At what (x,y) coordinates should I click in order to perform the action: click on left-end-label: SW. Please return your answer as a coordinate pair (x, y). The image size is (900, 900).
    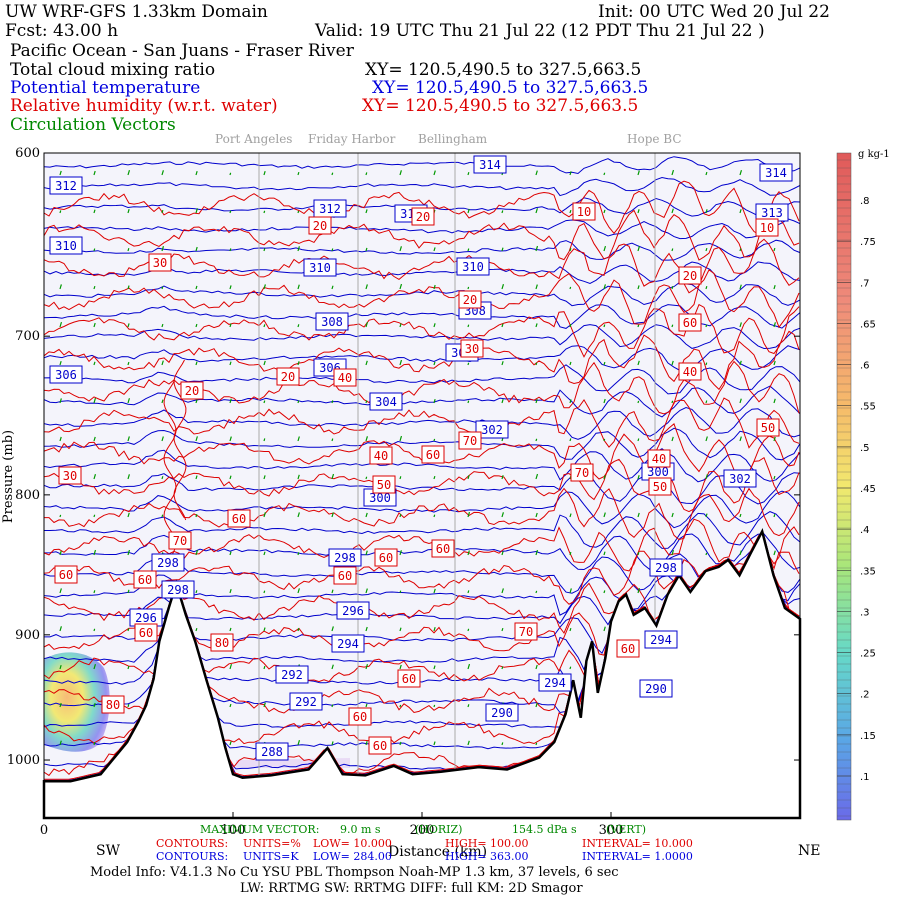
    Looking at the image, I should click on (108, 851).